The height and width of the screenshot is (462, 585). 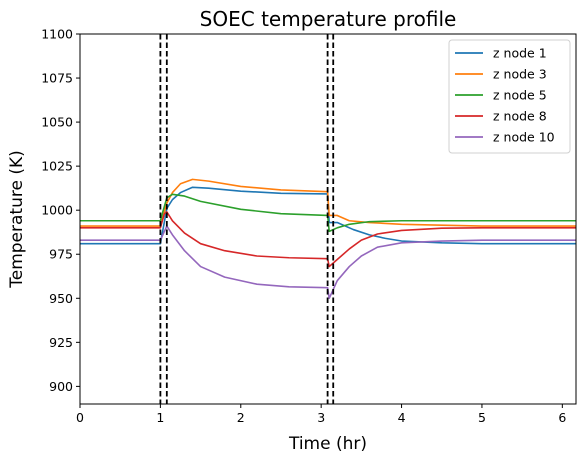 I want to click on legend-label-3: z node 5, so click(x=520, y=95).